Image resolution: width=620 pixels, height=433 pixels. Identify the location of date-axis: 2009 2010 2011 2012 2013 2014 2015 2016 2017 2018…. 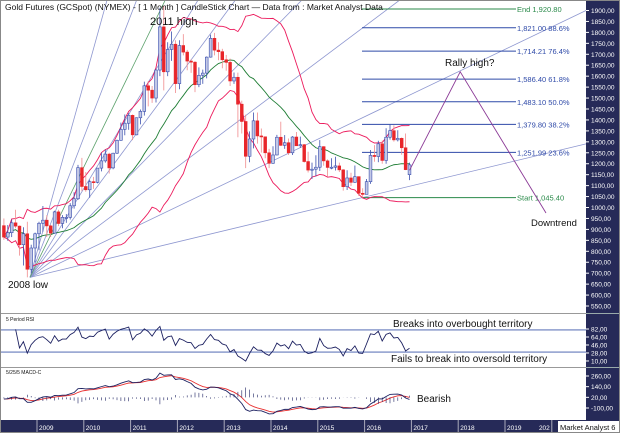
(310, 426).